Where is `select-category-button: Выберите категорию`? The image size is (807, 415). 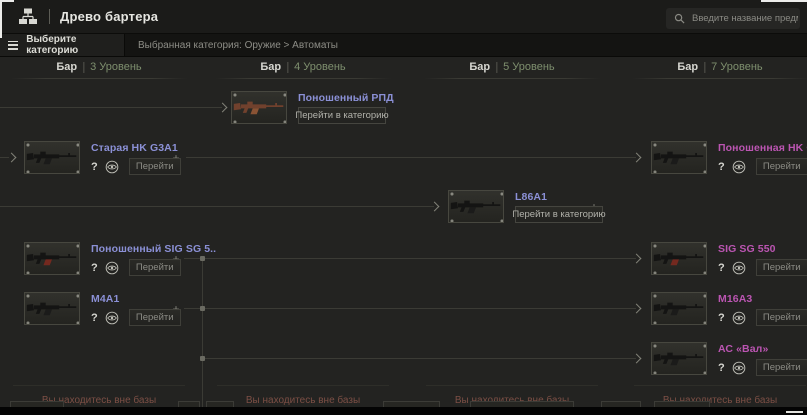 select-category-button: Выберите категорию is located at coordinates (62, 45).